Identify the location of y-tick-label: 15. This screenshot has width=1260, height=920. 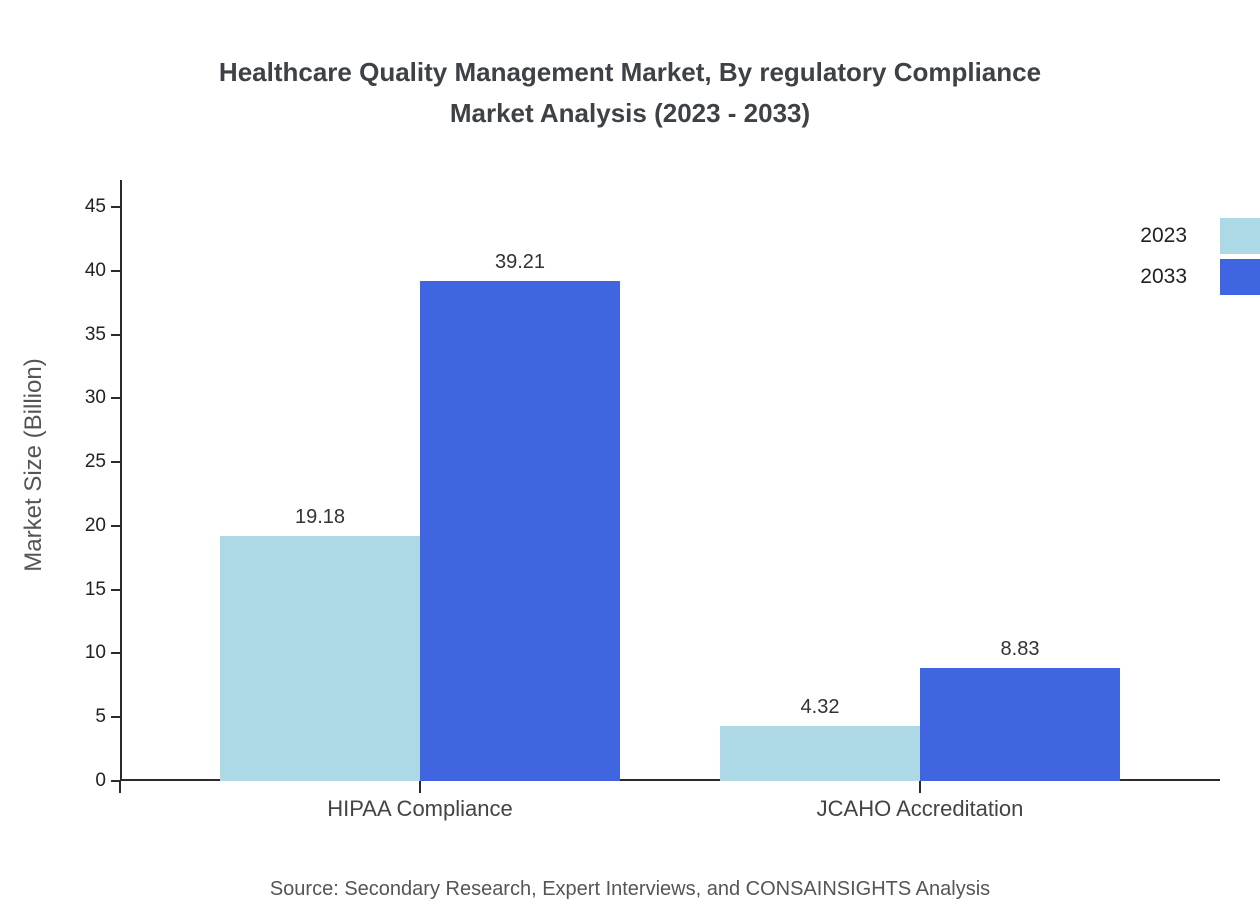
(95, 589).